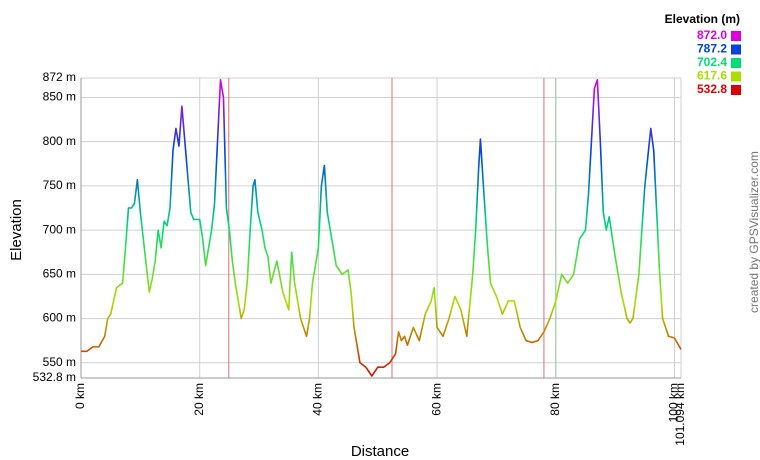  Describe the element at coordinates (674, 402) in the screenshot. I see `x-tick-label: 100 km` at that location.